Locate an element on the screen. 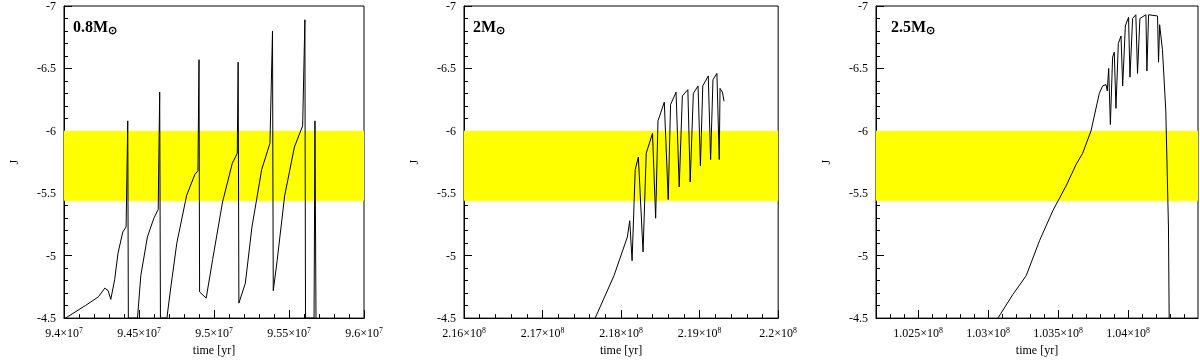 This screenshot has height=361, width=1200. text: 2M⊙ is located at coordinates (489, 26).